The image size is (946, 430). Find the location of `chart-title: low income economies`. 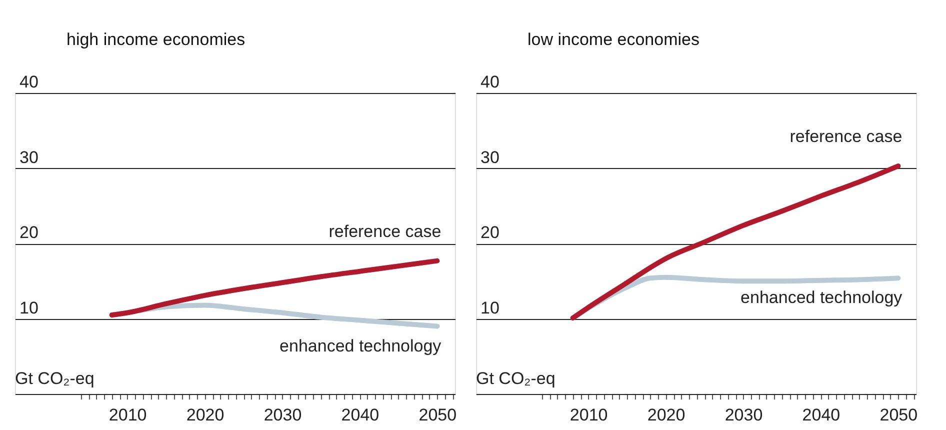

chart-title: low income economies is located at coordinates (614, 39).